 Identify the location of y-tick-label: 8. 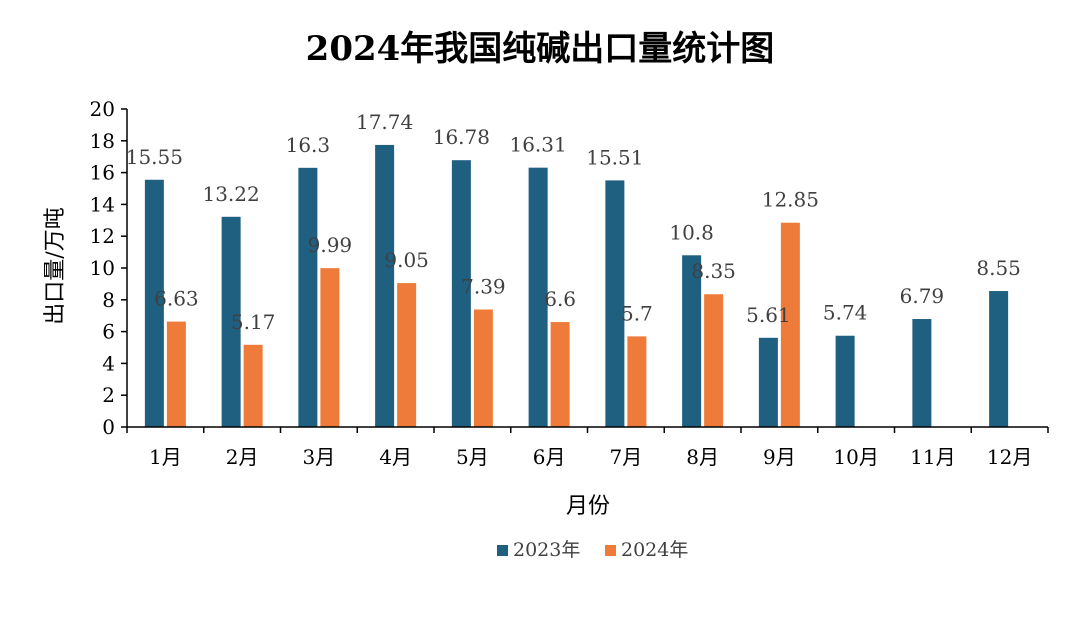
(108, 300).